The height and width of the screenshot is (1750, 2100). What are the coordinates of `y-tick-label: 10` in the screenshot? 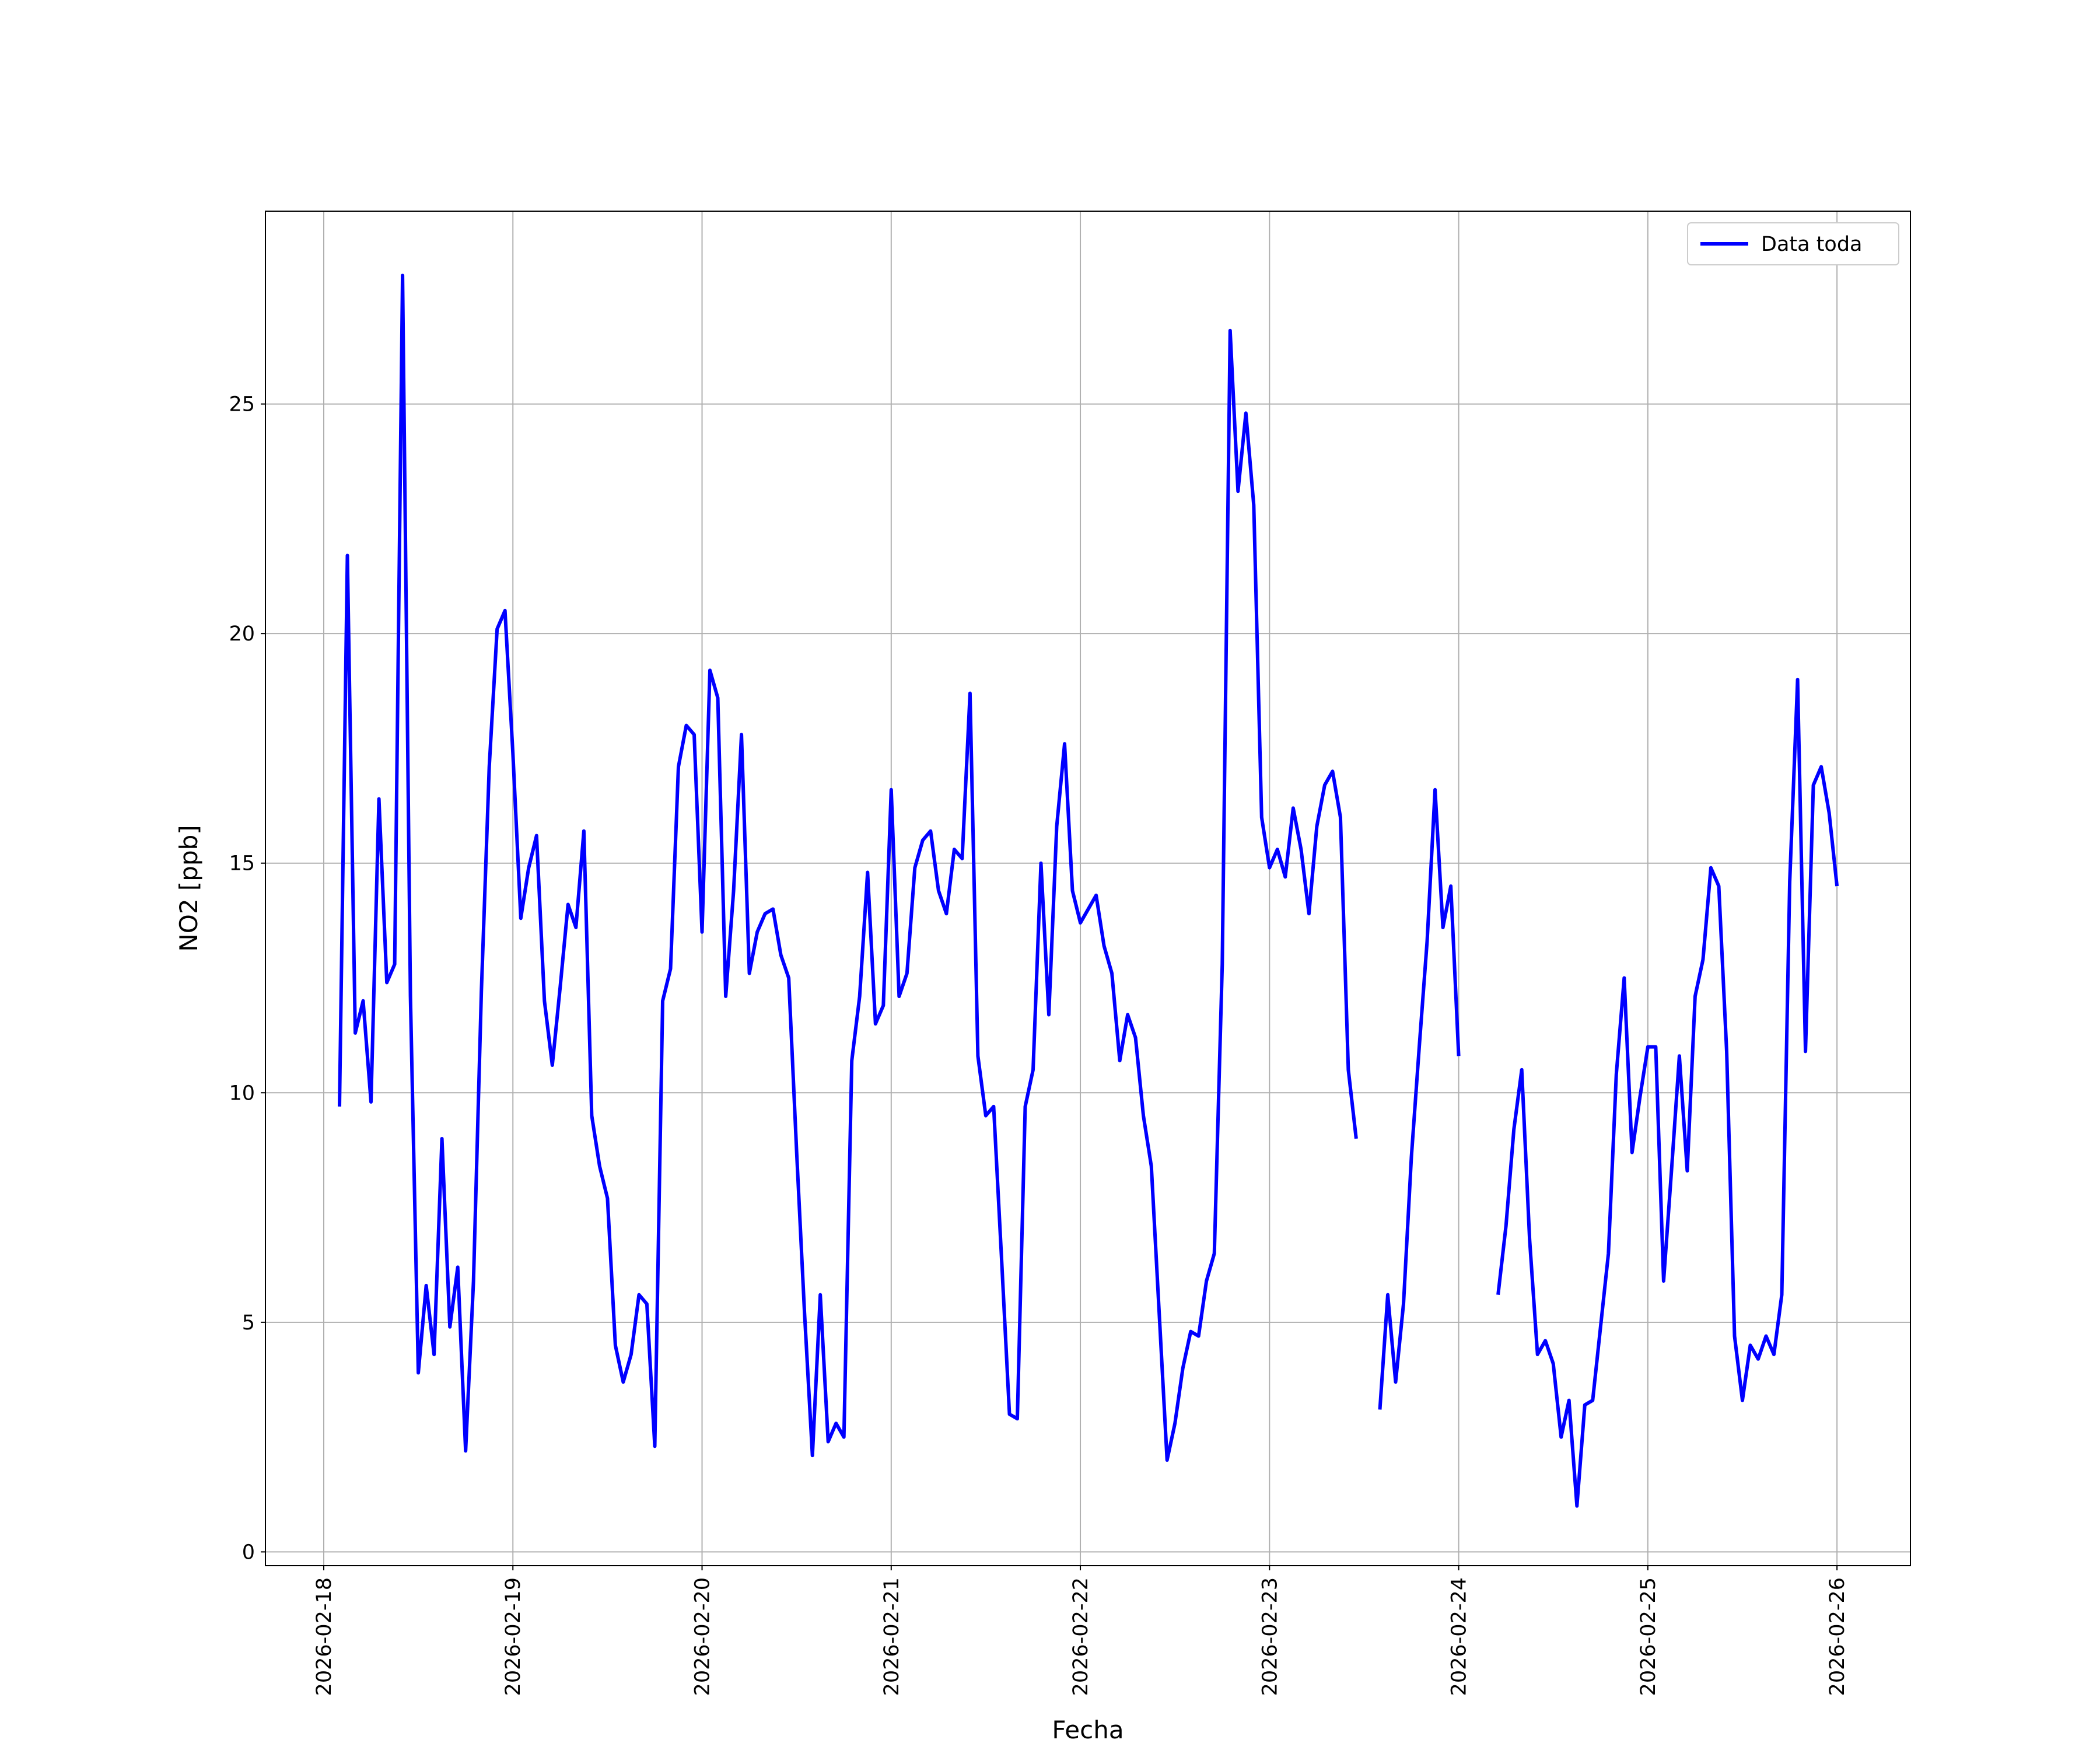 It's located at (242, 1093).